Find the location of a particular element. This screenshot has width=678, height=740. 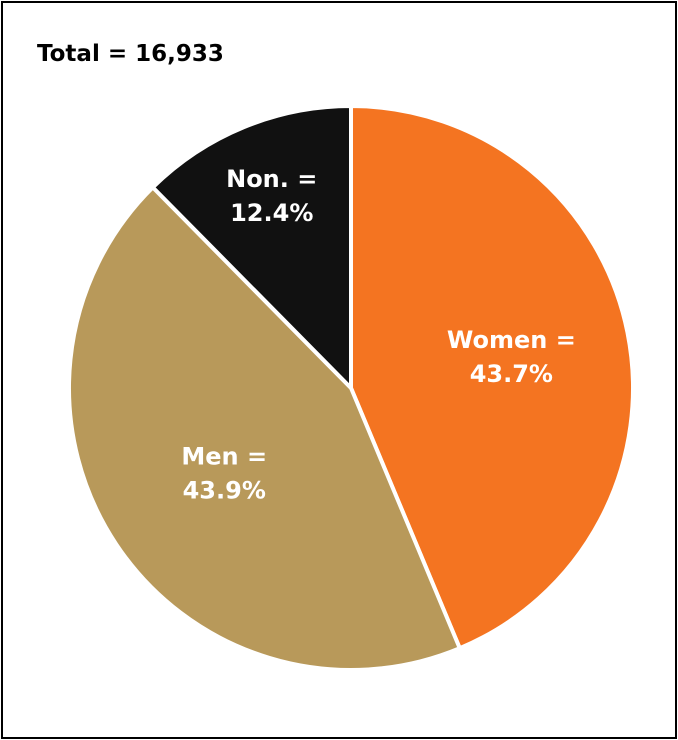

pie-slice-non is located at coordinates (251, 247).